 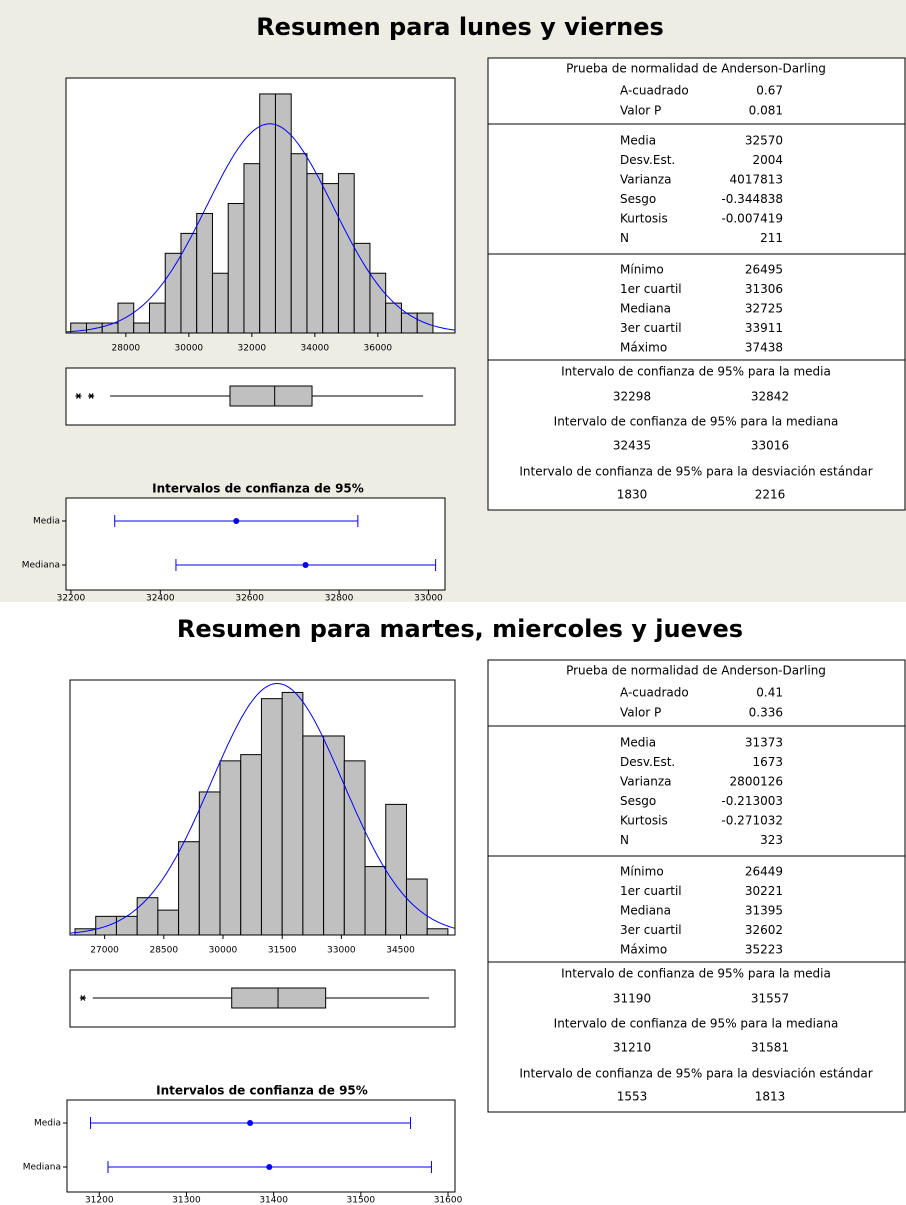 I want to click on x-tick-label: 34000, so click(x=315, y=349).